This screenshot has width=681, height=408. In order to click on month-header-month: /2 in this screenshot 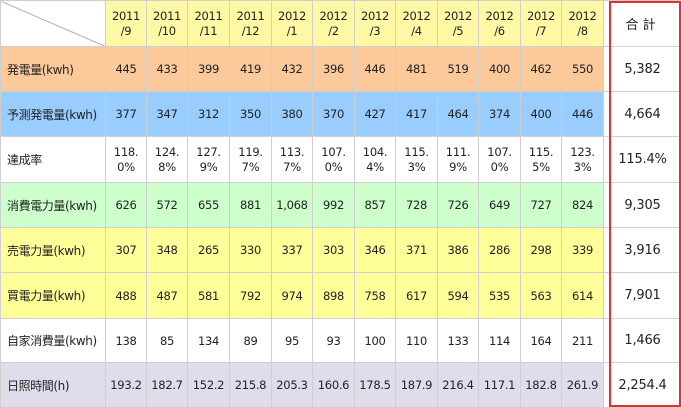, I will do `click(333, 31)`.